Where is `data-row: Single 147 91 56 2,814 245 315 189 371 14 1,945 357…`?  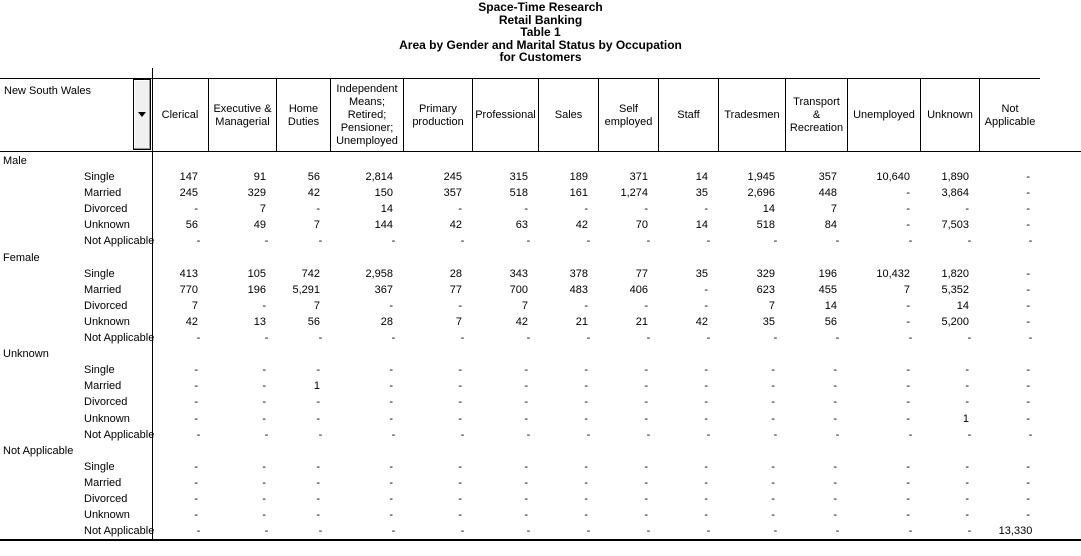 data-row: Single 147 91 56 2,814 245 315 189 371 14 1,945 357… is located at coordinates (540, 177).